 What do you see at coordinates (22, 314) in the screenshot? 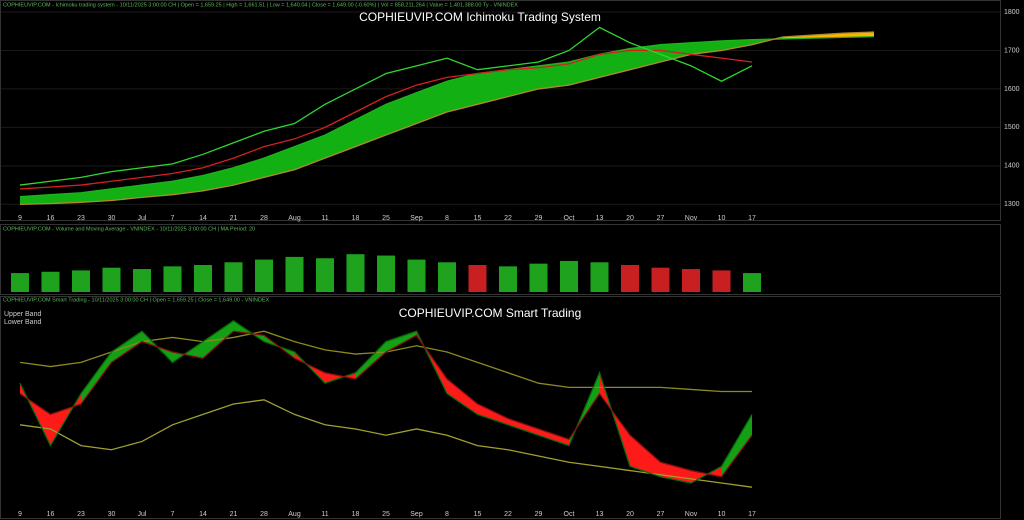
I see `legend-entry: Upper Band` at bounding box center [22, 314].